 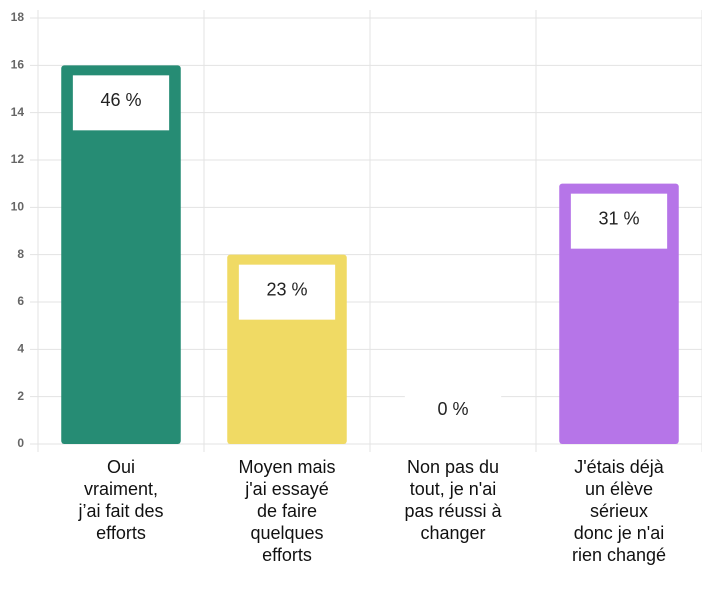 What do you see at coordinates (618, 218) in the screenshot?
I see `data-label: 31 %` at bounding box center [618, 218].